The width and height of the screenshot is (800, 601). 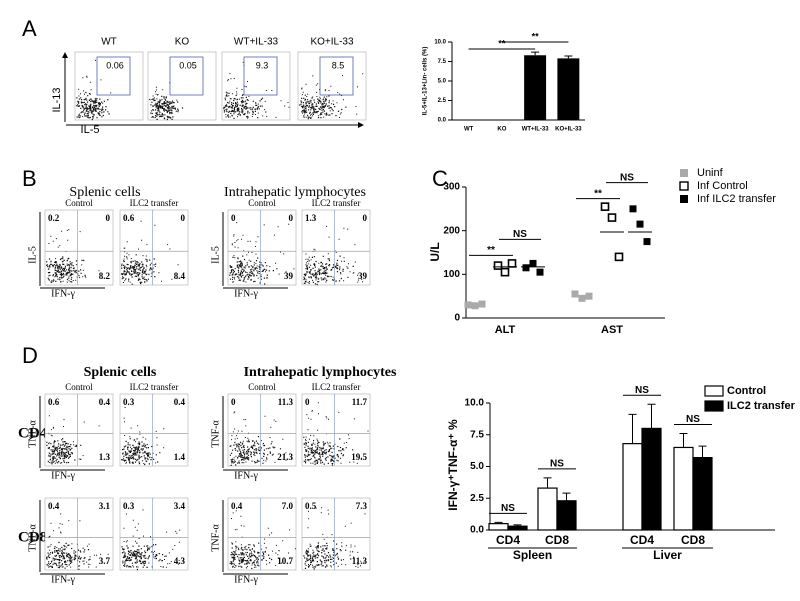 What do you see at coordinates (693, 540) in the screenshot?
I see `x-tick-label: CD8` at bounding box center [693, 540].